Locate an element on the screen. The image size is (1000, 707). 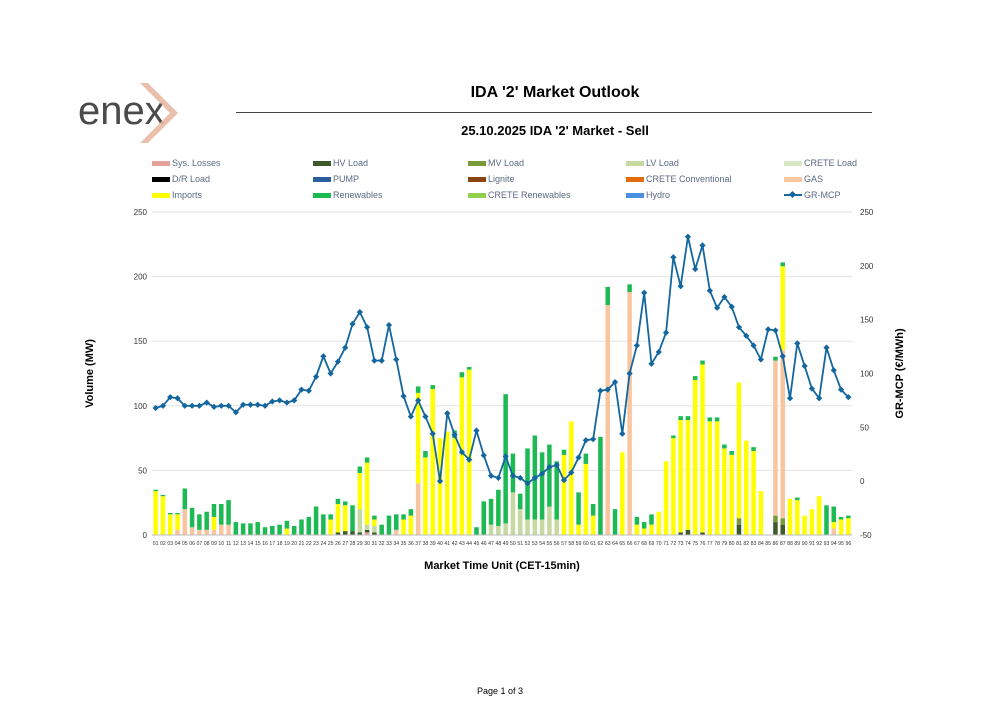
x-tick-label: 95 is located at coordinates (841, 544).